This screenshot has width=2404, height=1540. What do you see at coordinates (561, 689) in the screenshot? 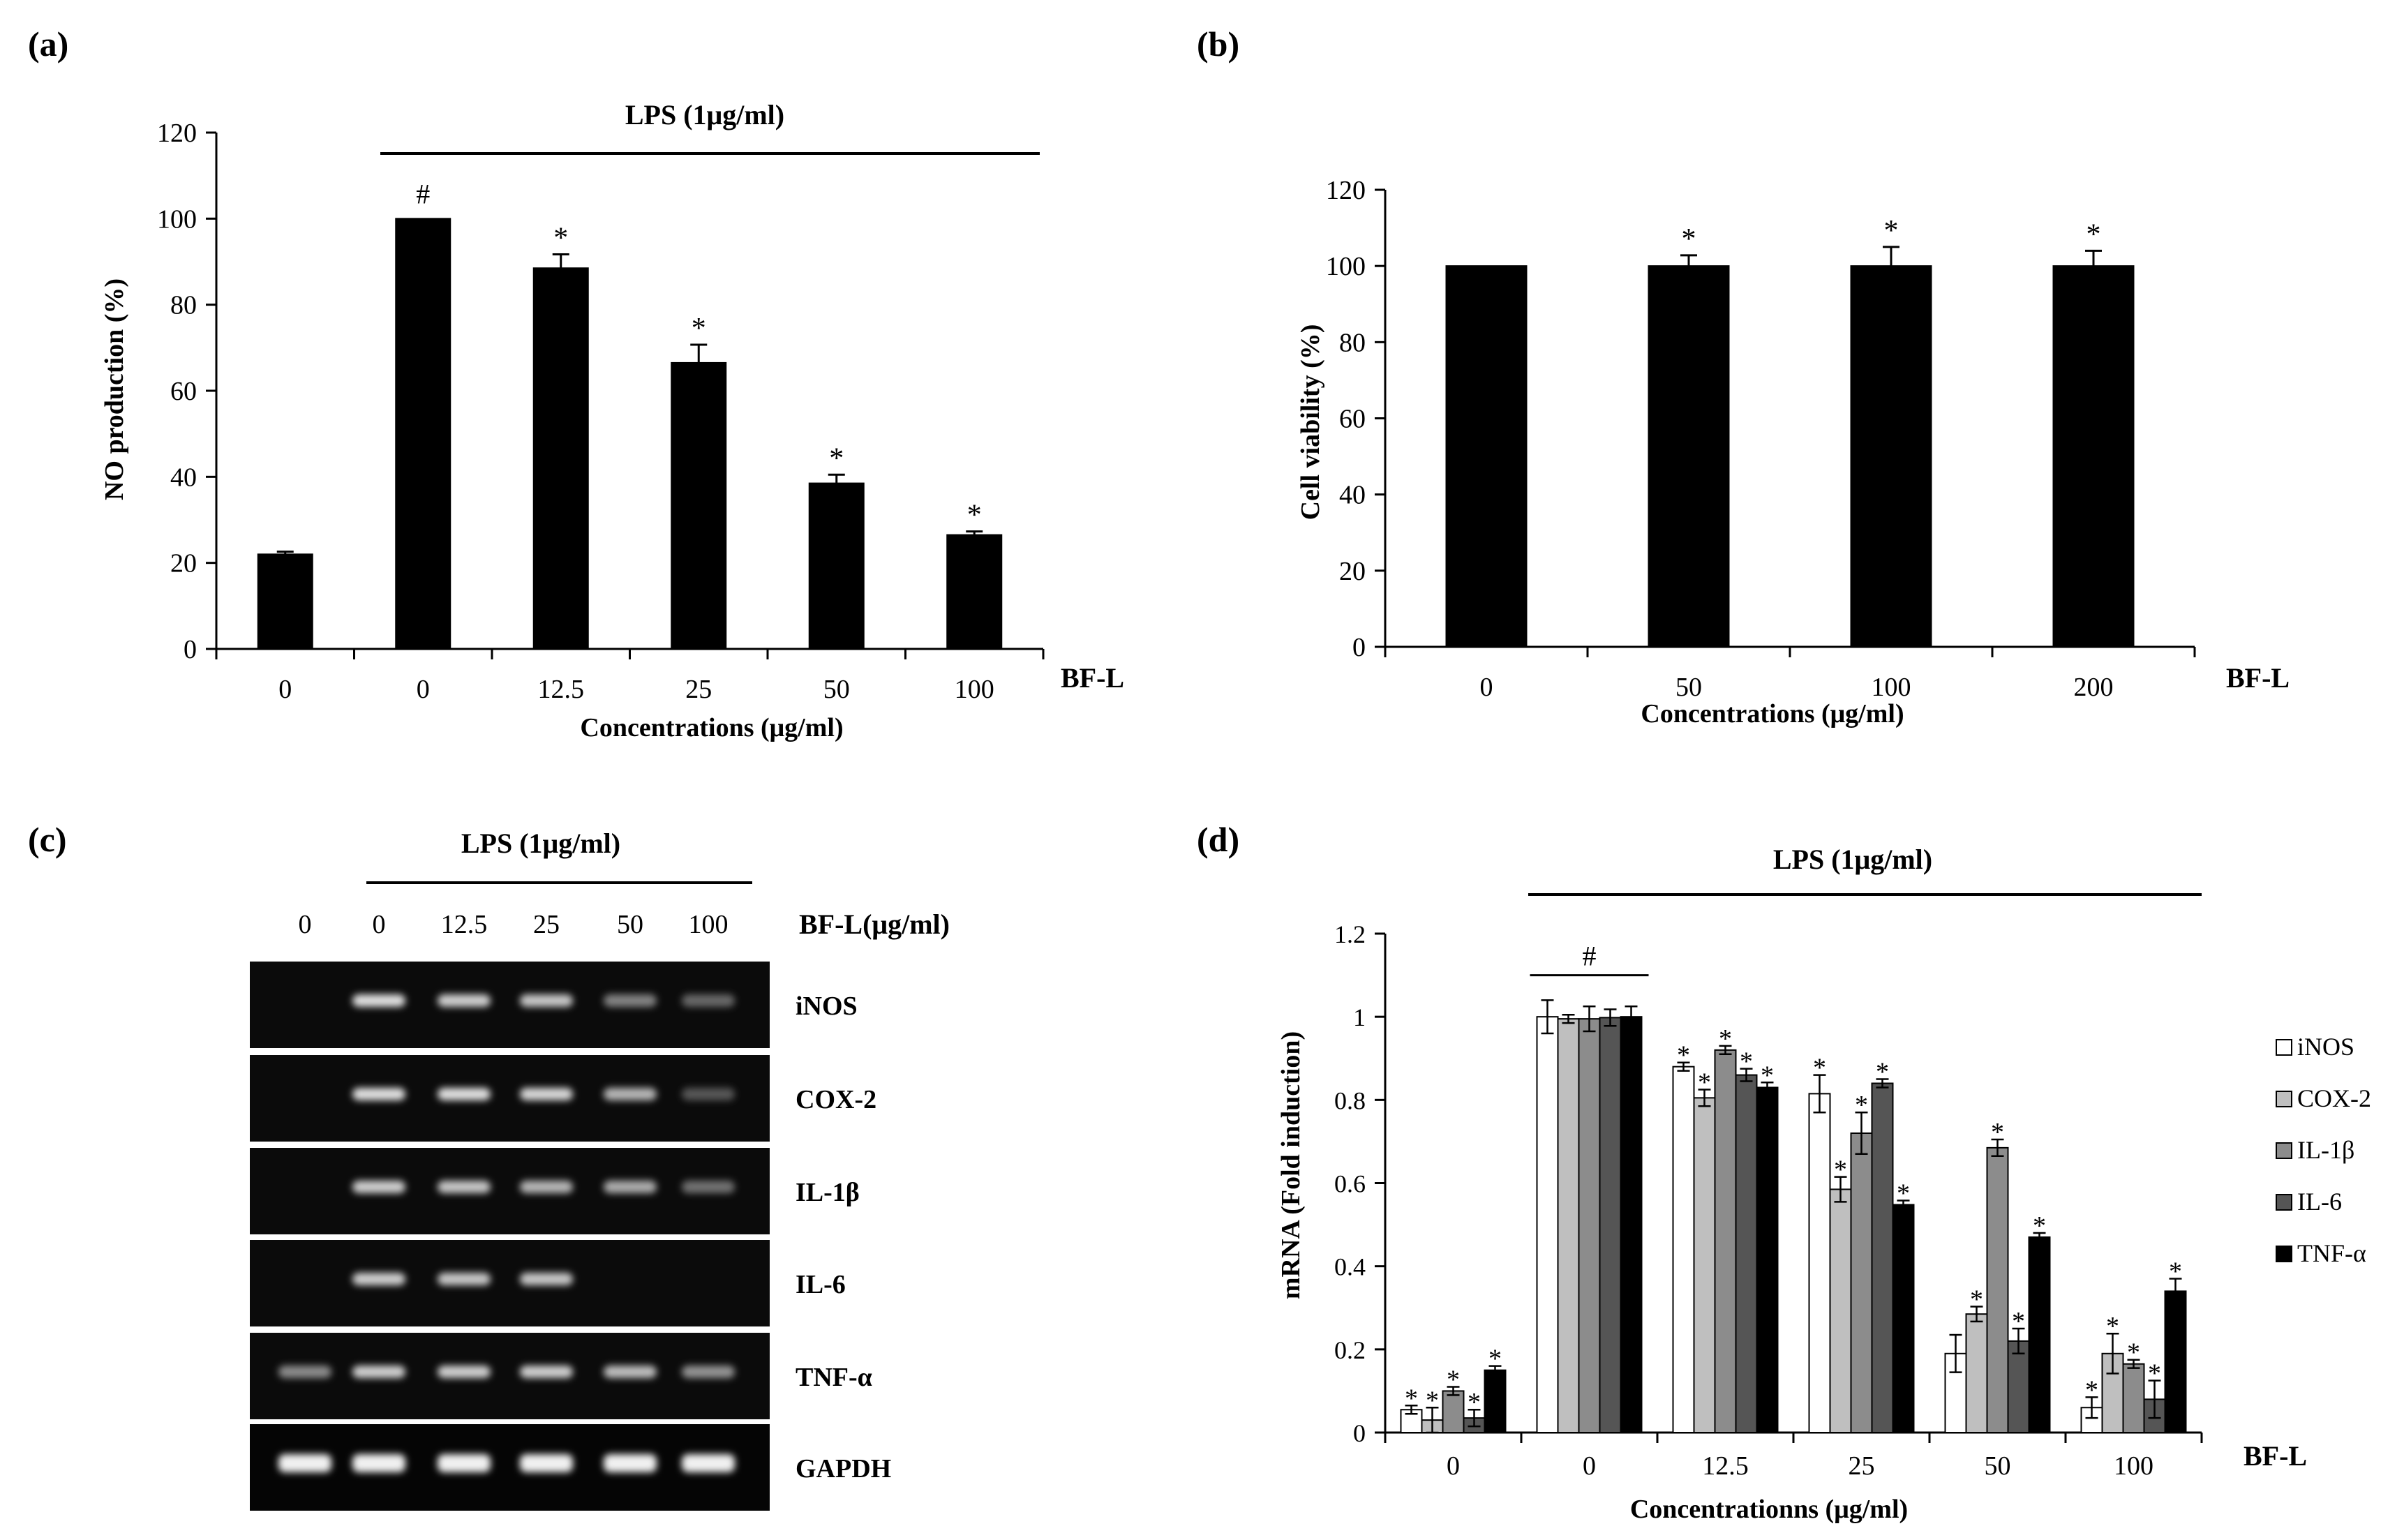
I see `x-tick-label: 12.5` at bounding box center [561, 689].